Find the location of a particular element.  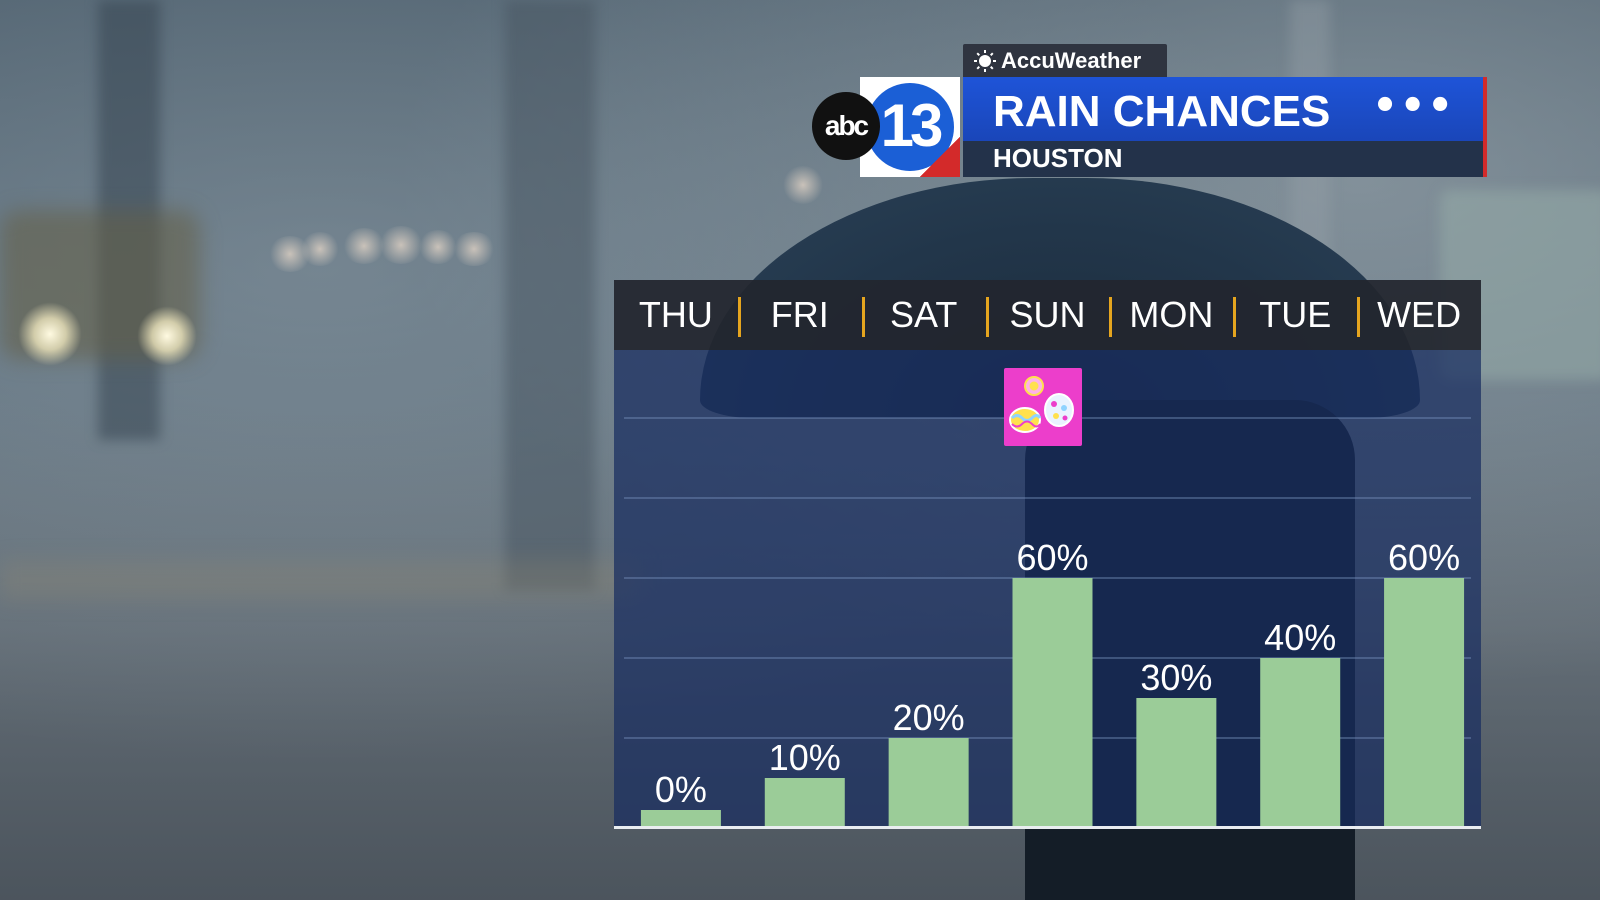

data-label-mon: 30% is located at coordinates (1176, 677).